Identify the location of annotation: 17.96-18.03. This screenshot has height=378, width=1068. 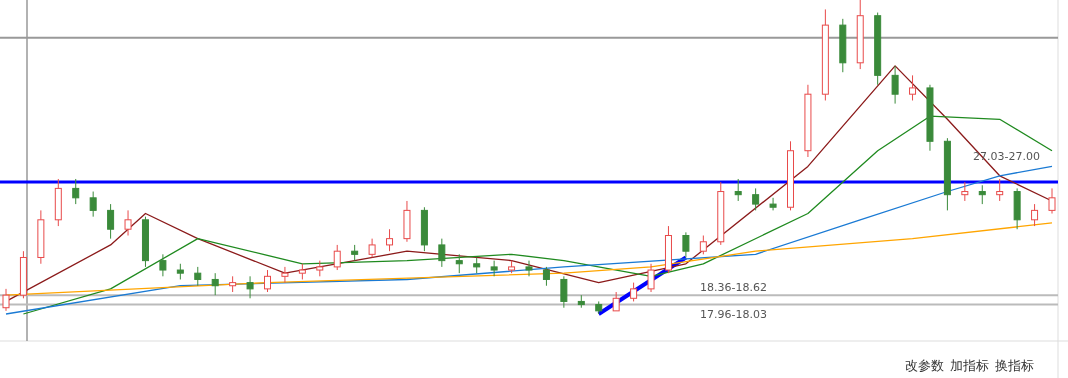
(733, 314).